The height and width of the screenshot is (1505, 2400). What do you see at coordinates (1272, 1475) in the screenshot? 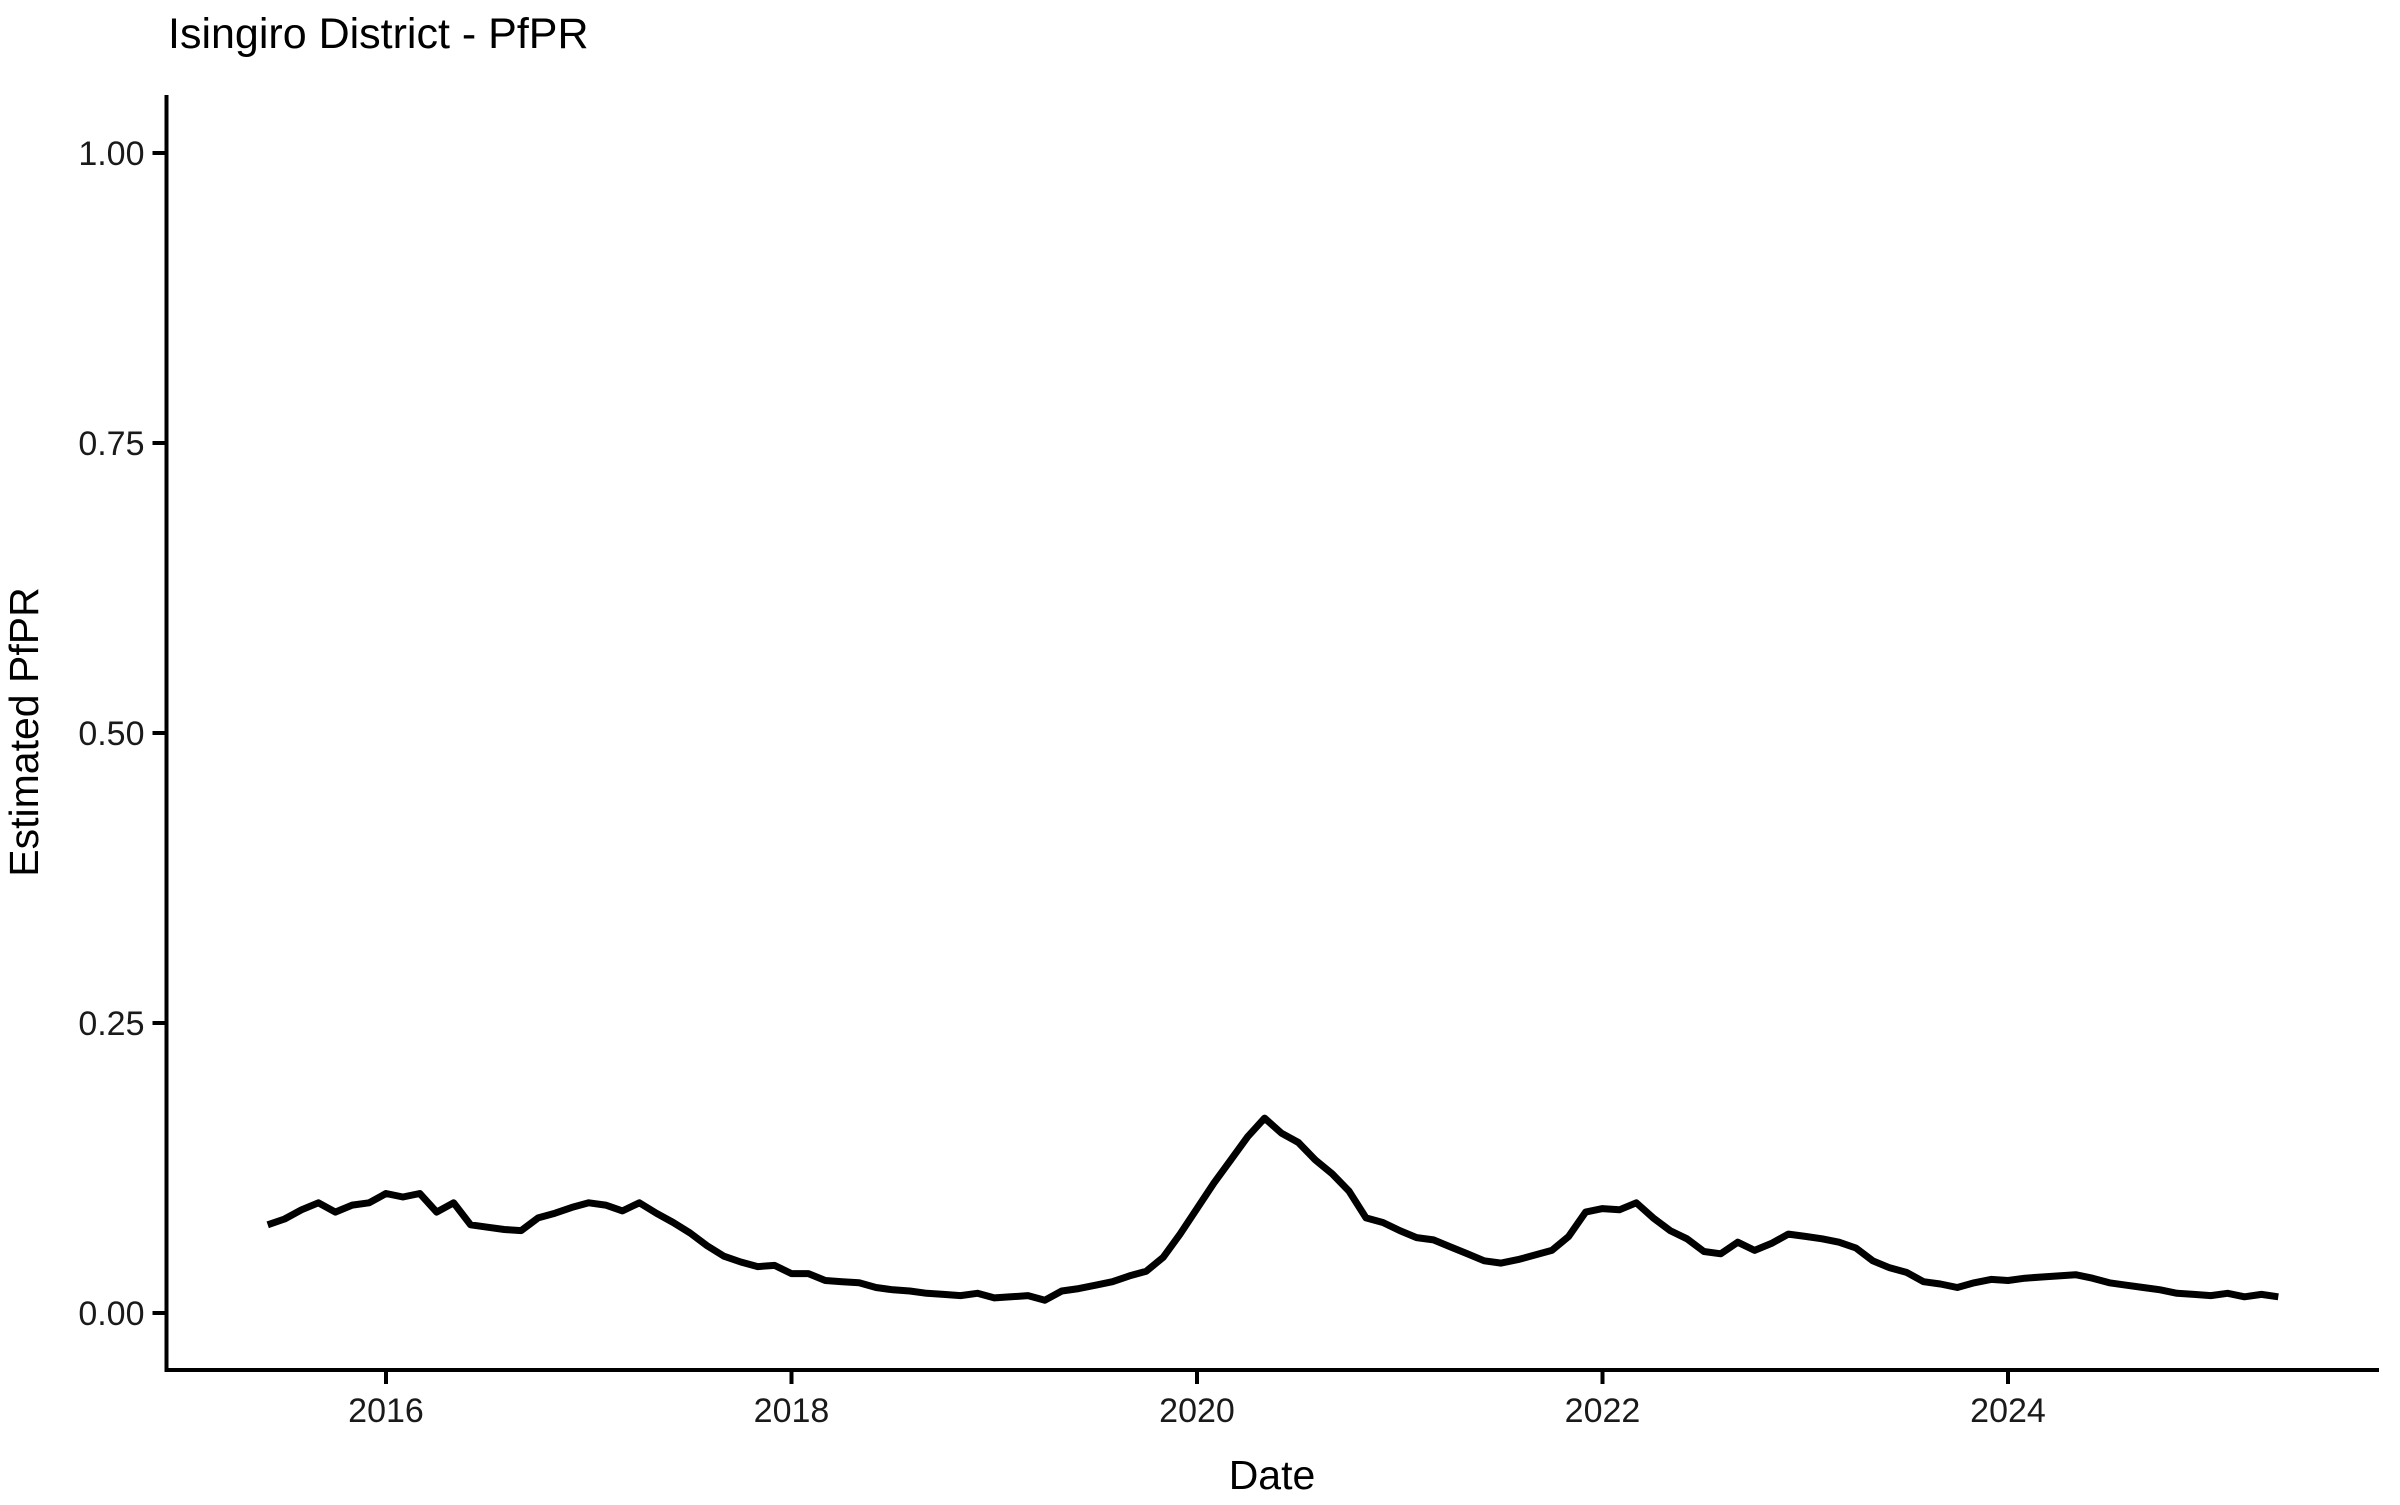
I see `x-axis-title: Date` at bounding box center [1272, 1475].